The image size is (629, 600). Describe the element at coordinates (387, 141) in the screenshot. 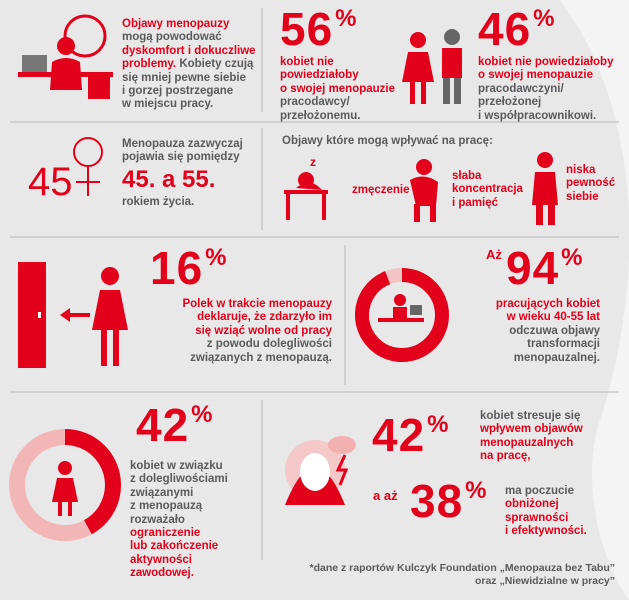

I see `symptoms-title: Objawy które mogą wpływać na pracę:` at that location.